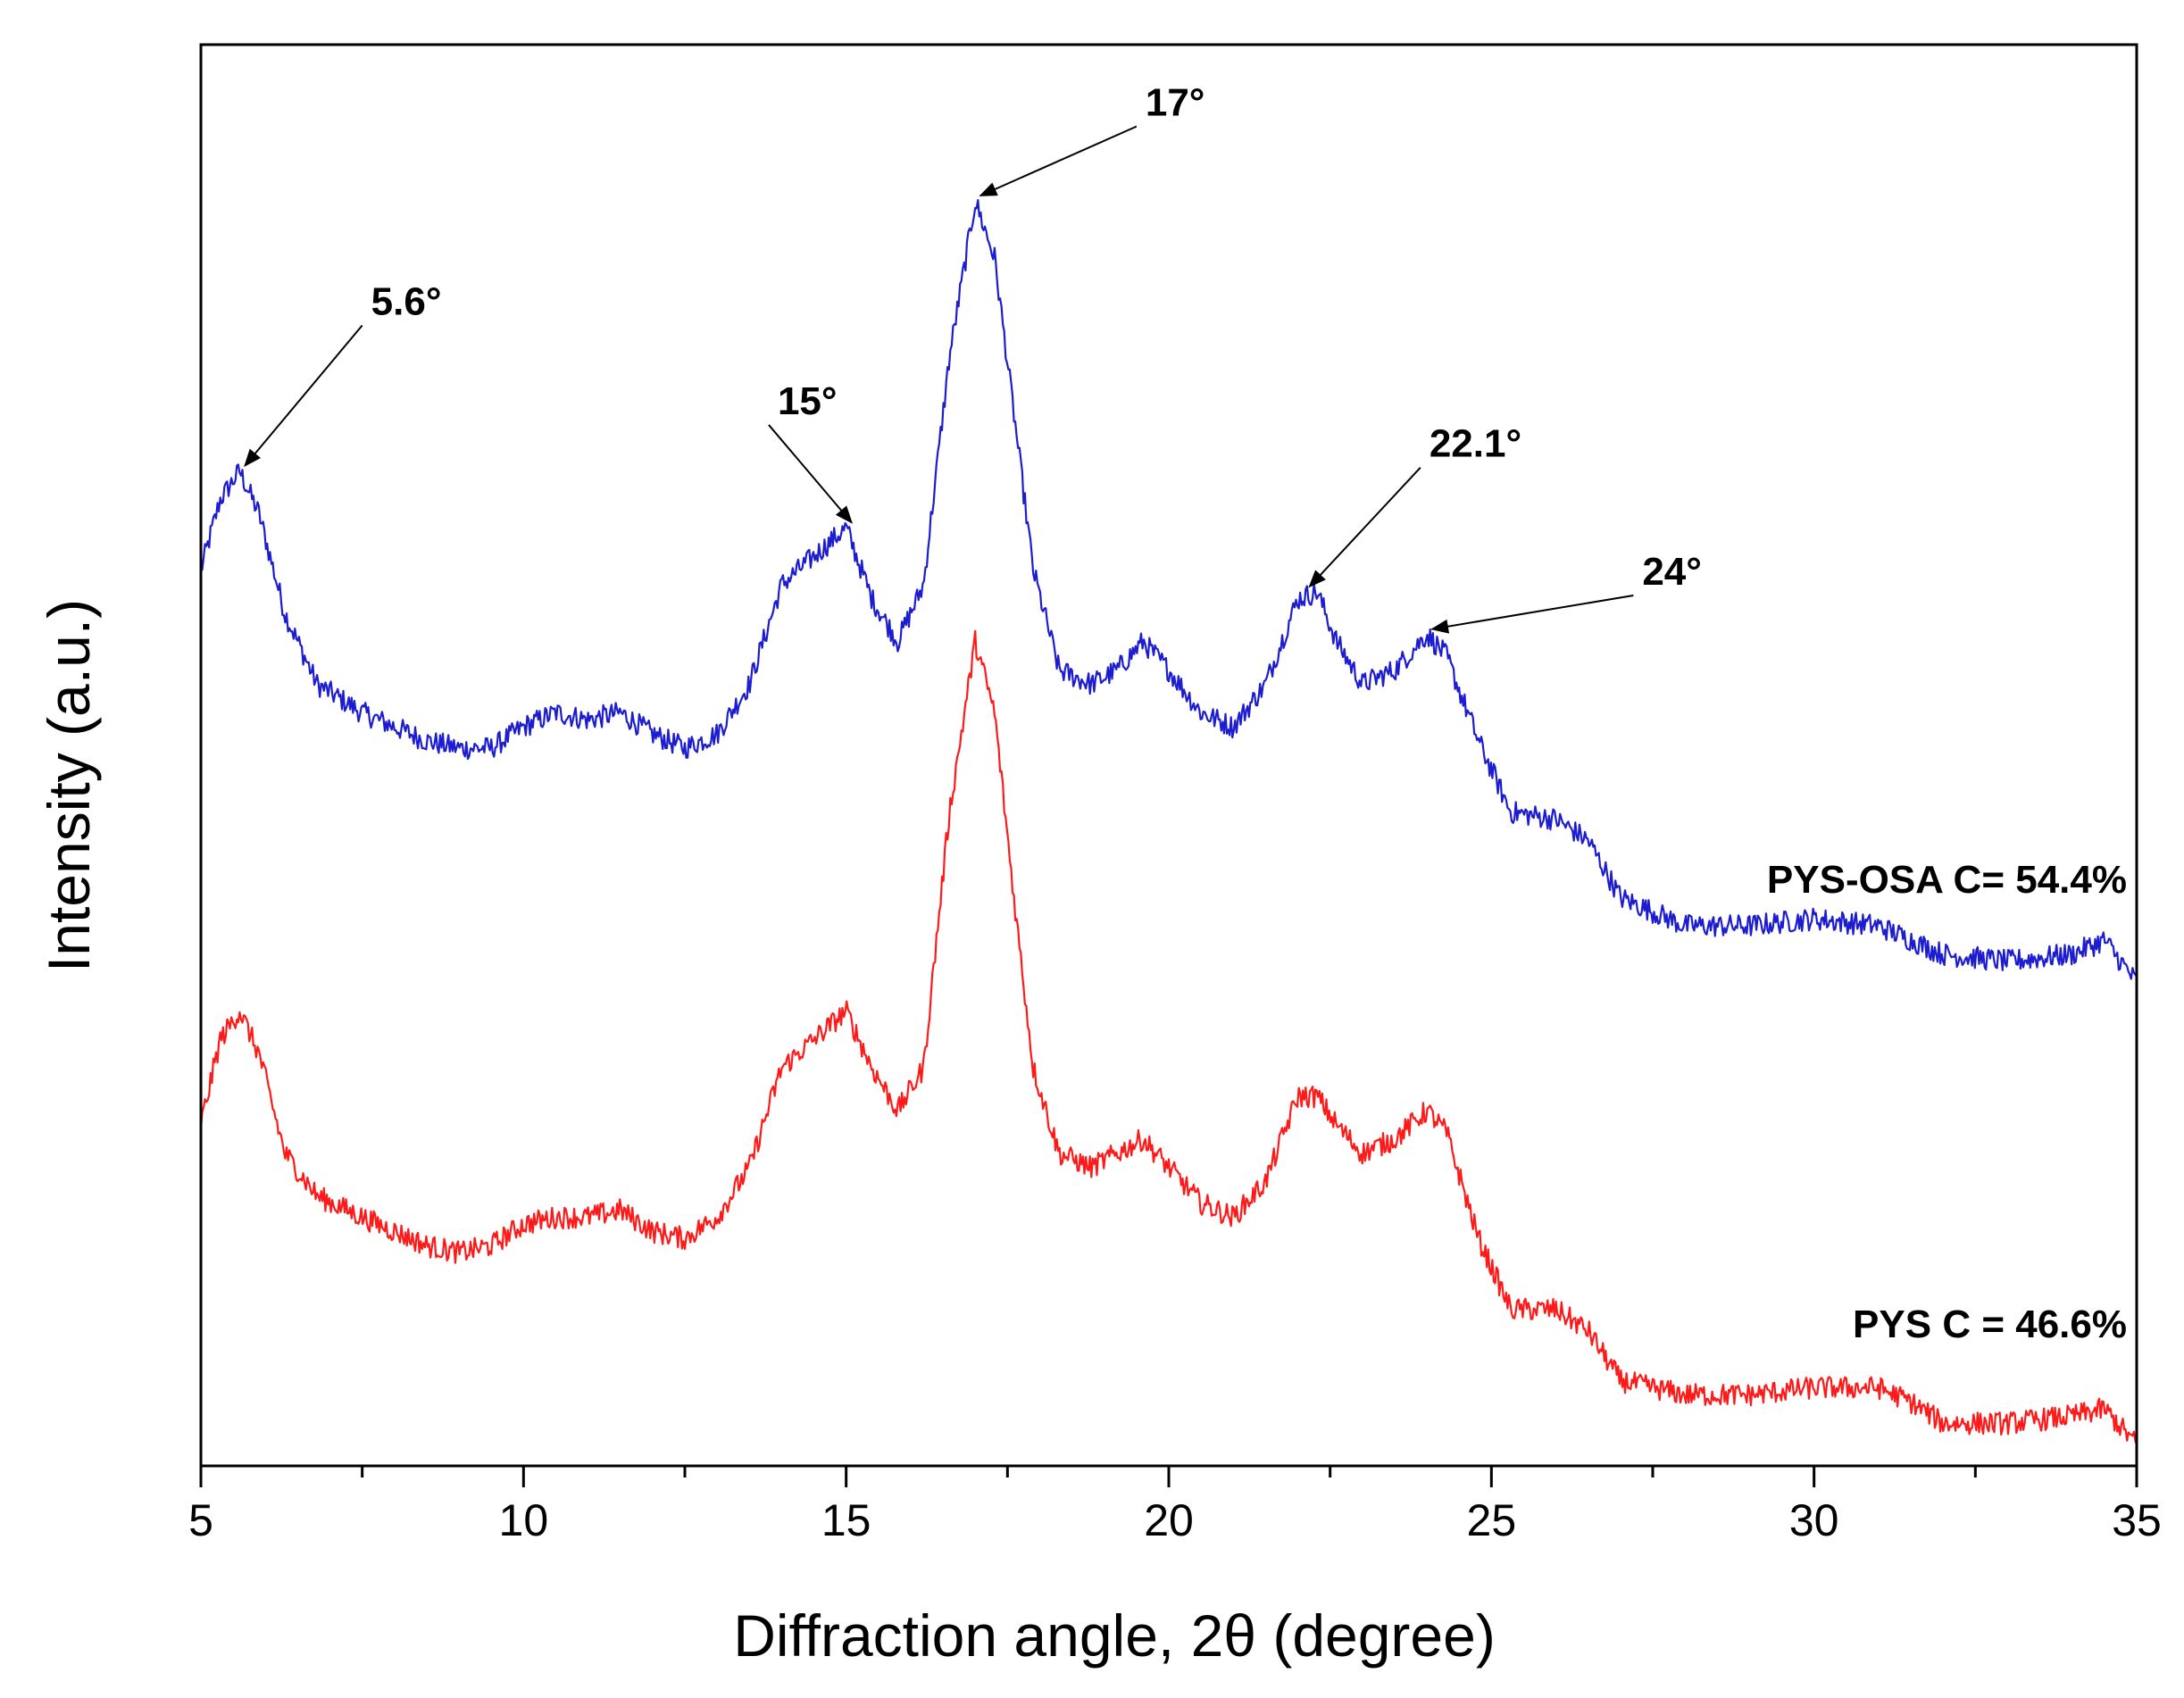 The width and height of the screenshot is (2184, 1698). Describe the element at coordinates (1990, 1324) in the screenshot. I see `series-label-pys: PYS C = 46.6%` at that location.